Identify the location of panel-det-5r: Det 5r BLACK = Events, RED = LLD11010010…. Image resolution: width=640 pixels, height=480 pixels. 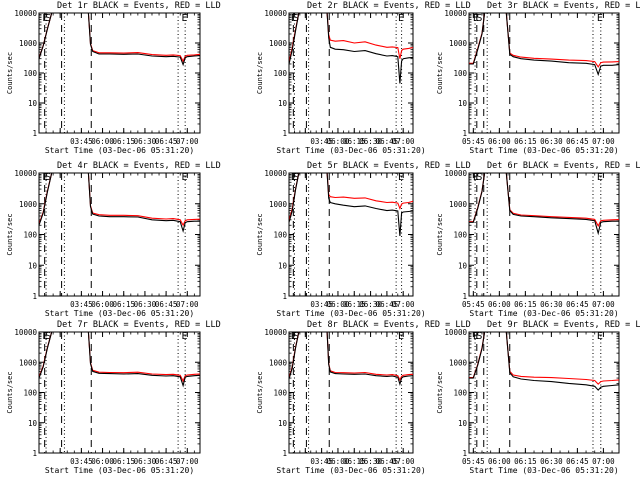
(363, 239).